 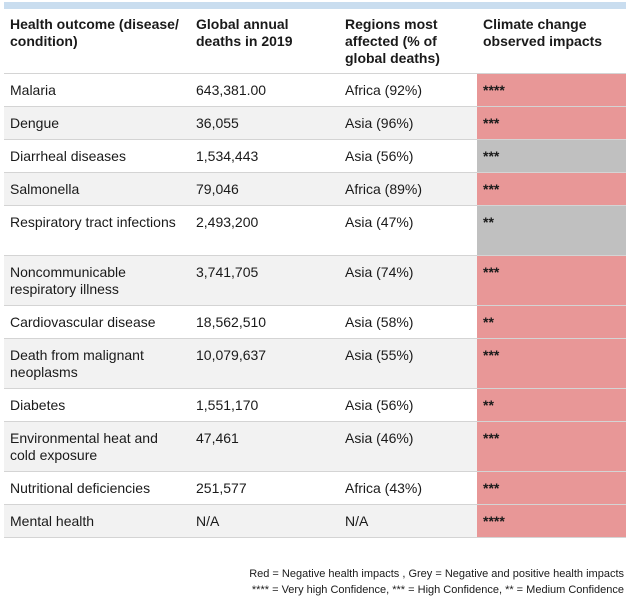 What do you see at coordinates (264, 280) in the screenshot?
I see `cell-deaths: 3,741,705` at bounding box center [264, 280].